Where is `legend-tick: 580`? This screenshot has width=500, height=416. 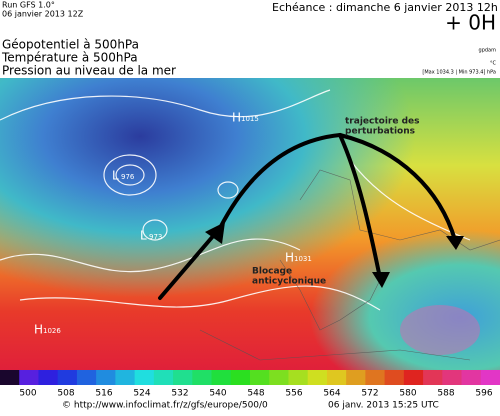
legend-tick: 580 is located at coordinates (407, 394).